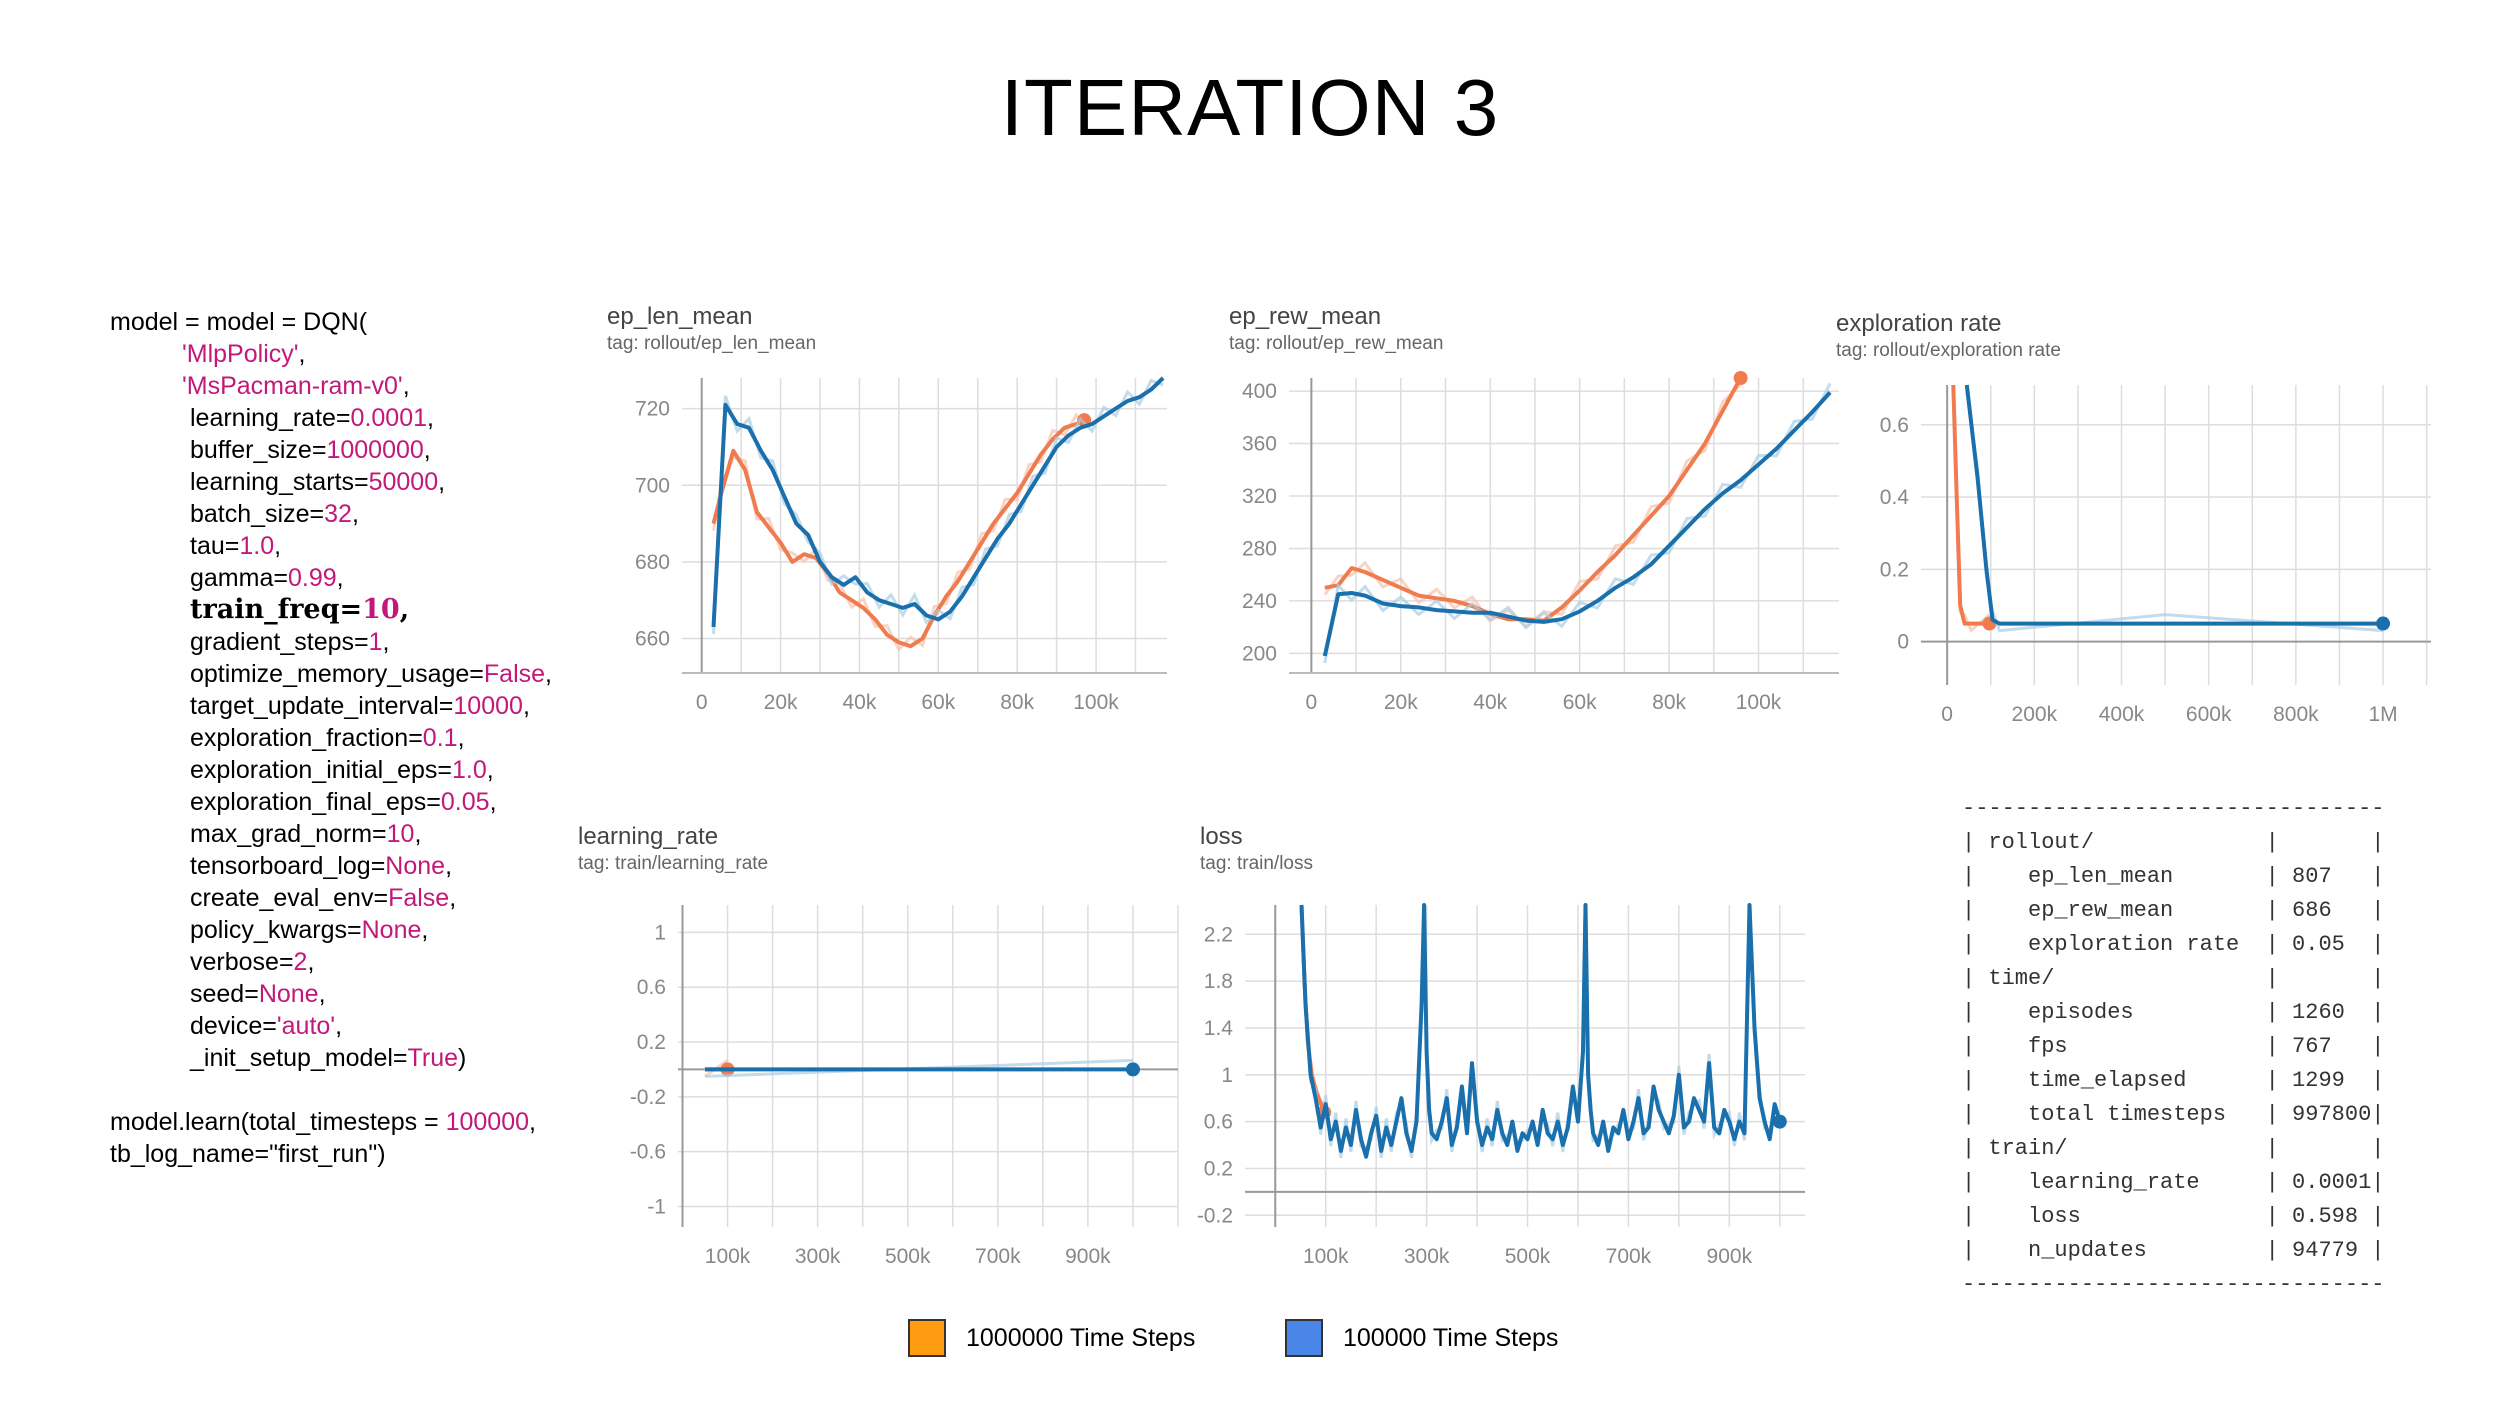 Image resolution: width=2500 pixels, height=1407 pixels. Describe the element at coordinates (1947, 714) in the screenshot. I see `x-tick-label: 0` at that location.